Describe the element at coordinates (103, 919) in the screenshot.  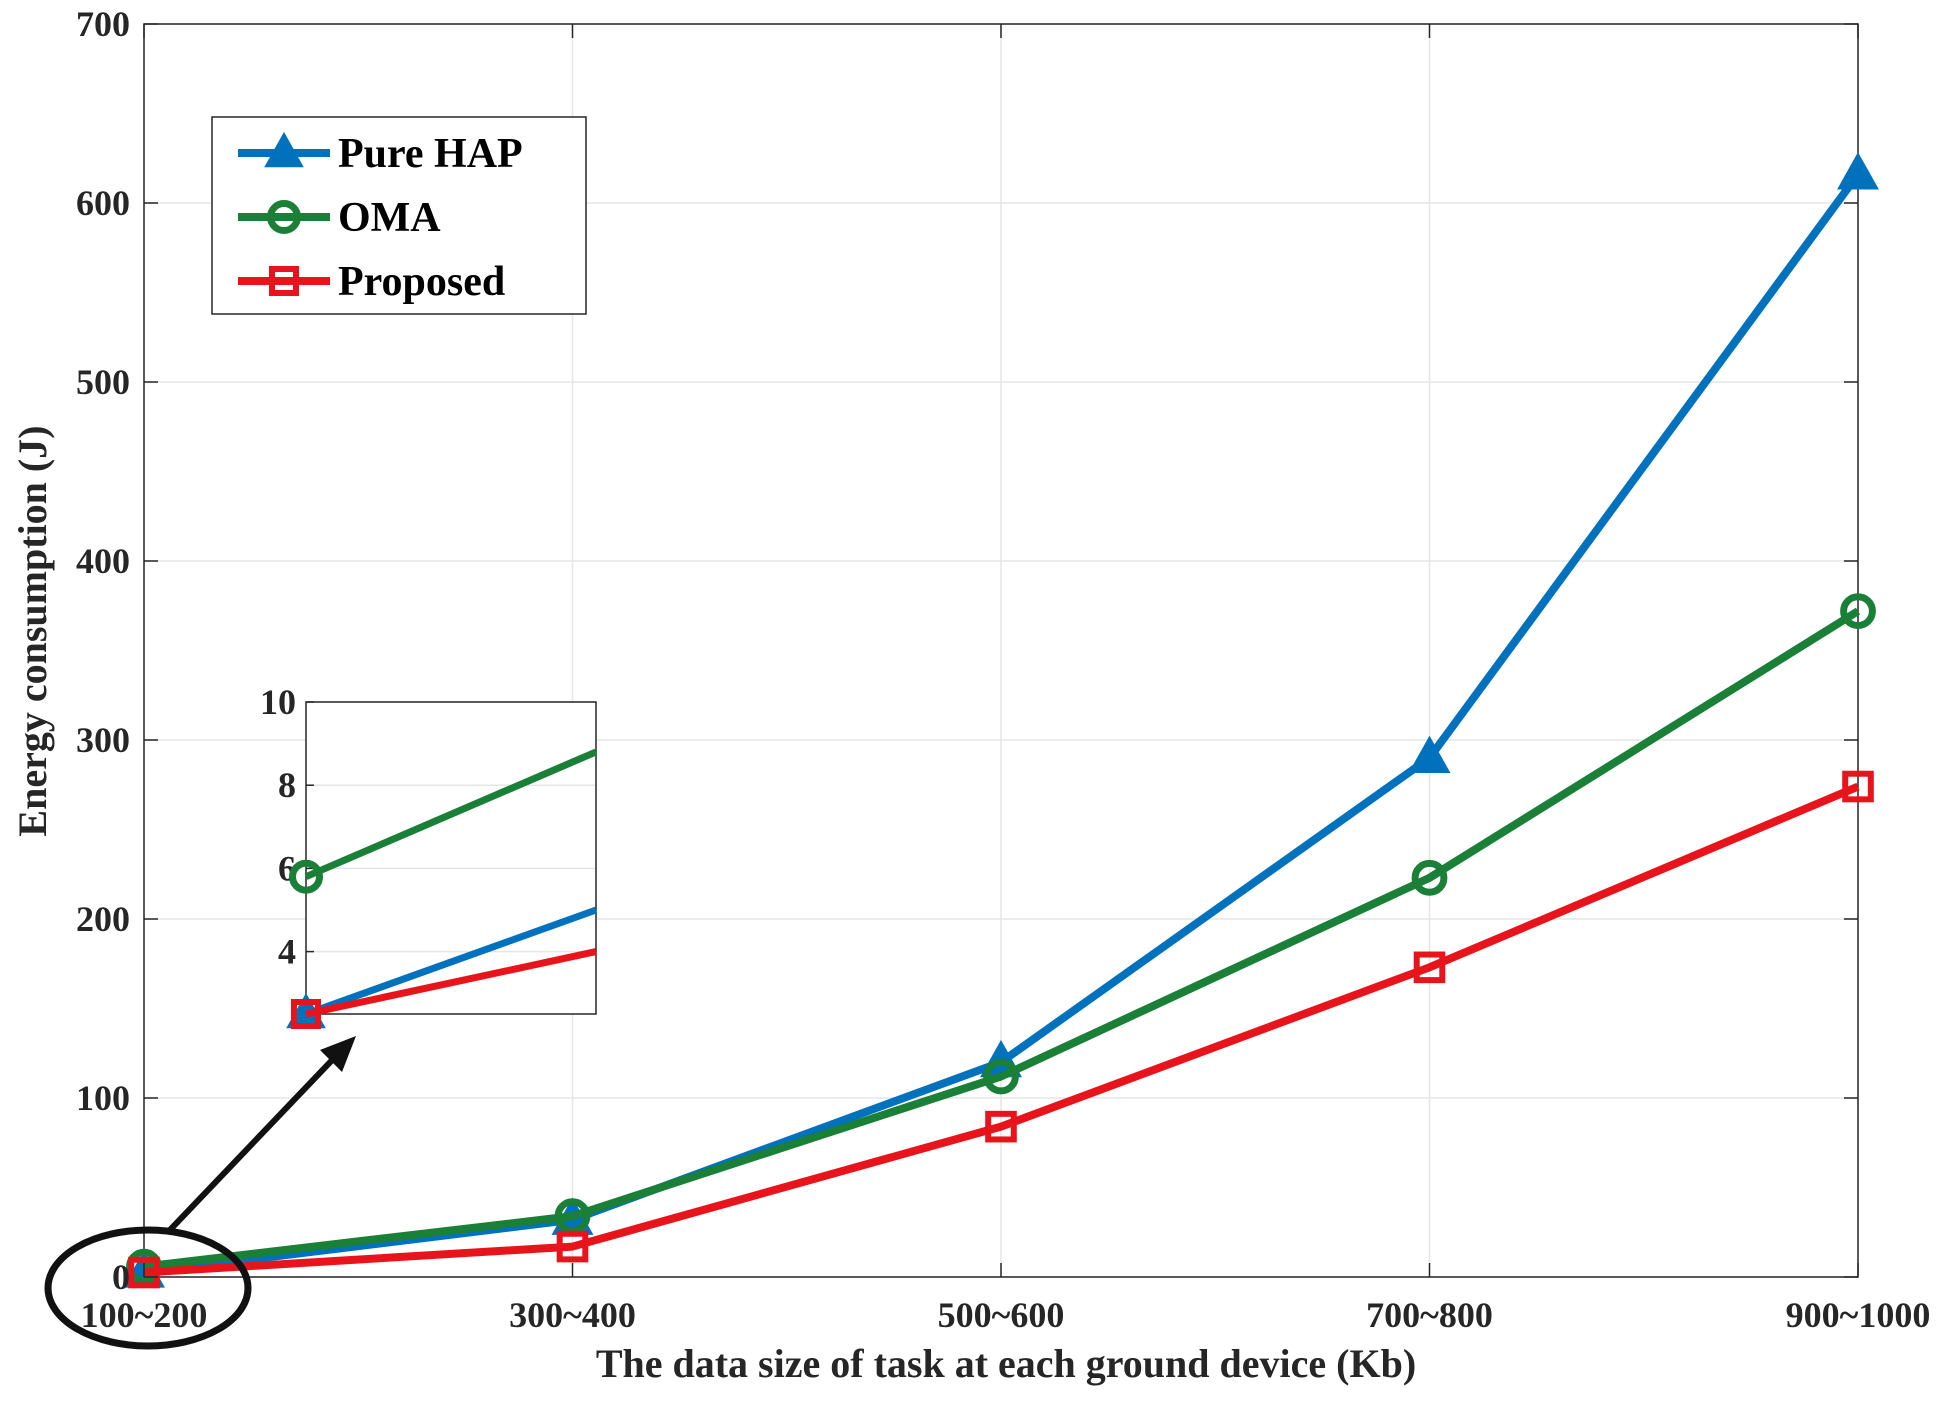
I see `y-tick-label-200: 200` at that location.